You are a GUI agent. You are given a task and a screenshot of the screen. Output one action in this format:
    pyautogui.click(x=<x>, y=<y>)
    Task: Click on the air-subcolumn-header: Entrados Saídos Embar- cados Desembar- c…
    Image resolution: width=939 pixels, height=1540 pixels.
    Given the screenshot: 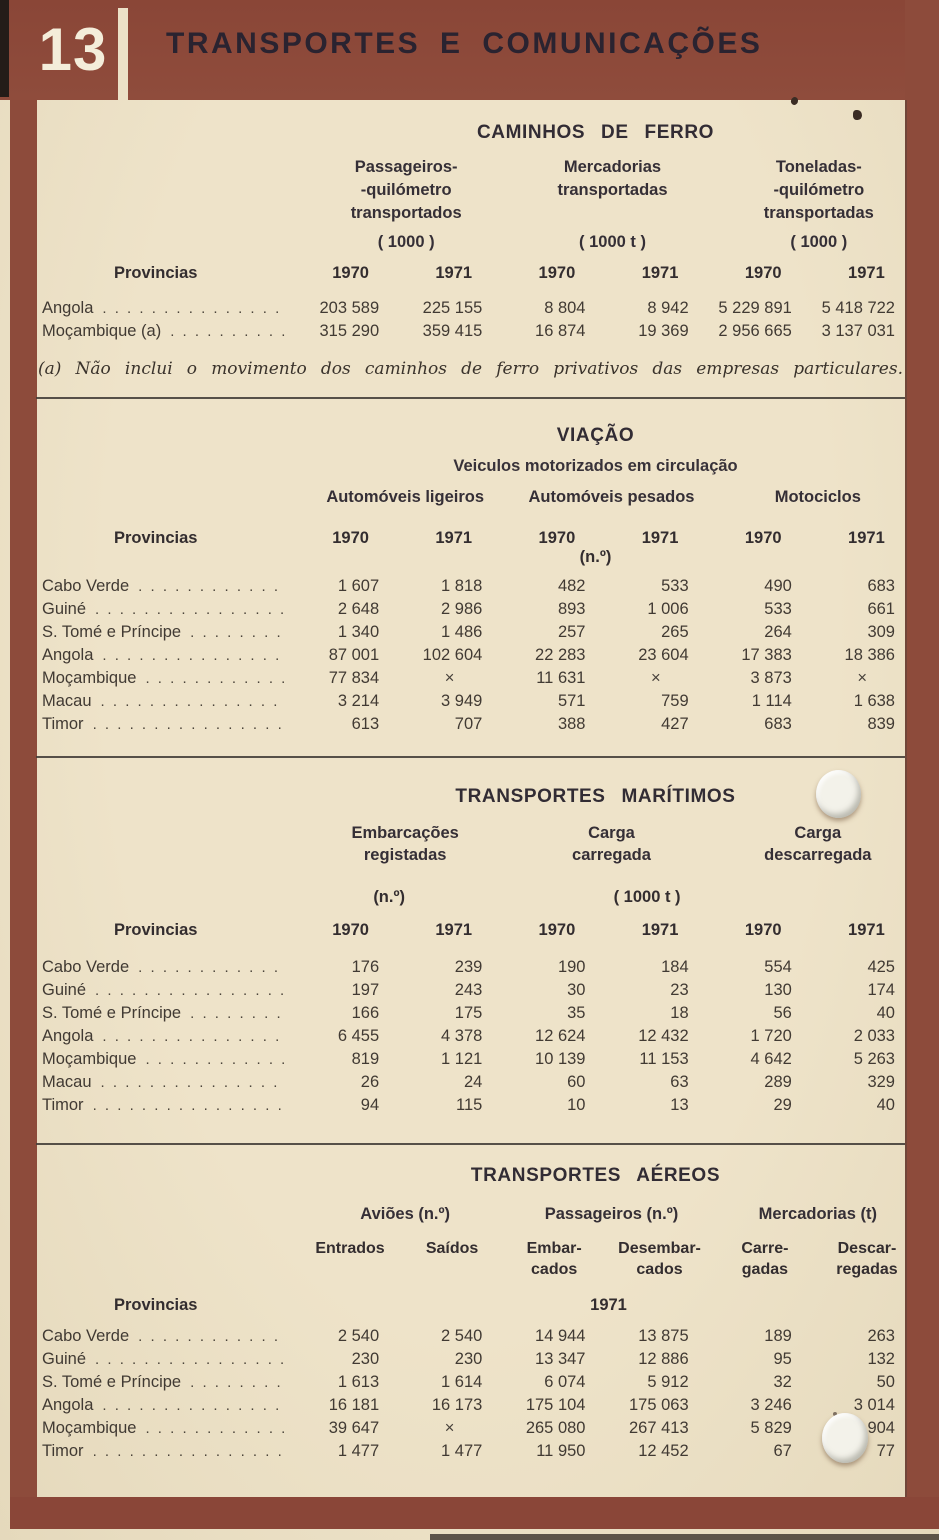 What is the action you would take?
    pyautogui.click(x=470, y=1259)
    